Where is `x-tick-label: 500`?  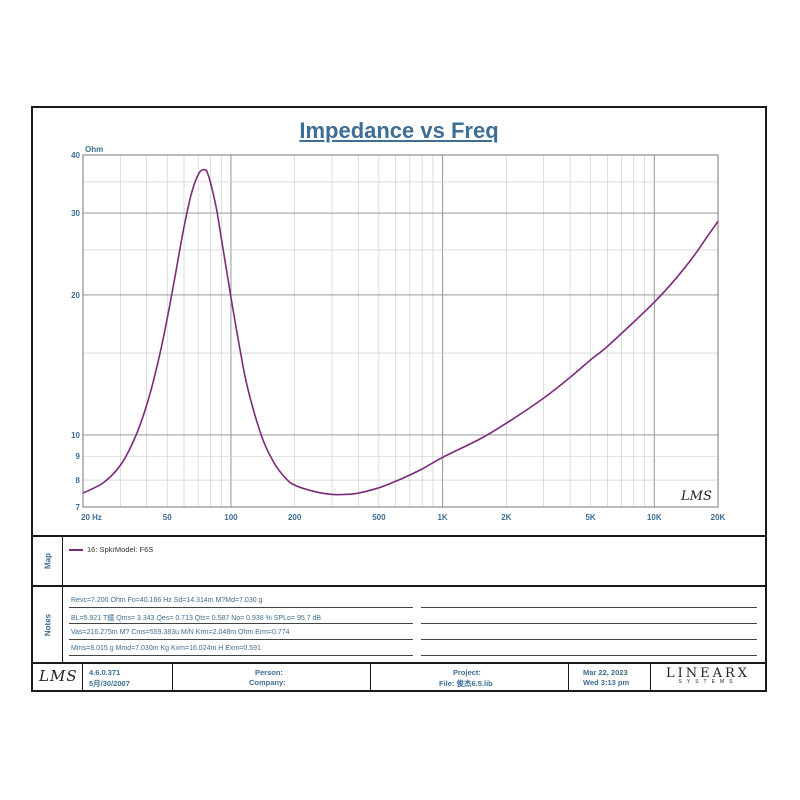 x-tick-label: 500 is located at coordinates (379, 517).